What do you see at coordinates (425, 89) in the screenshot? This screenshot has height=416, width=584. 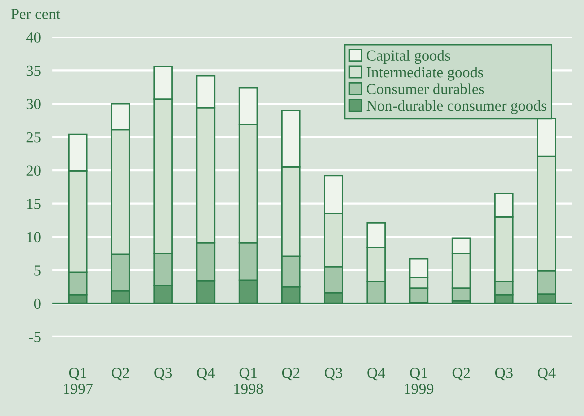 I see `legend-label: Consumer durables` at bounding box center [425, 89].